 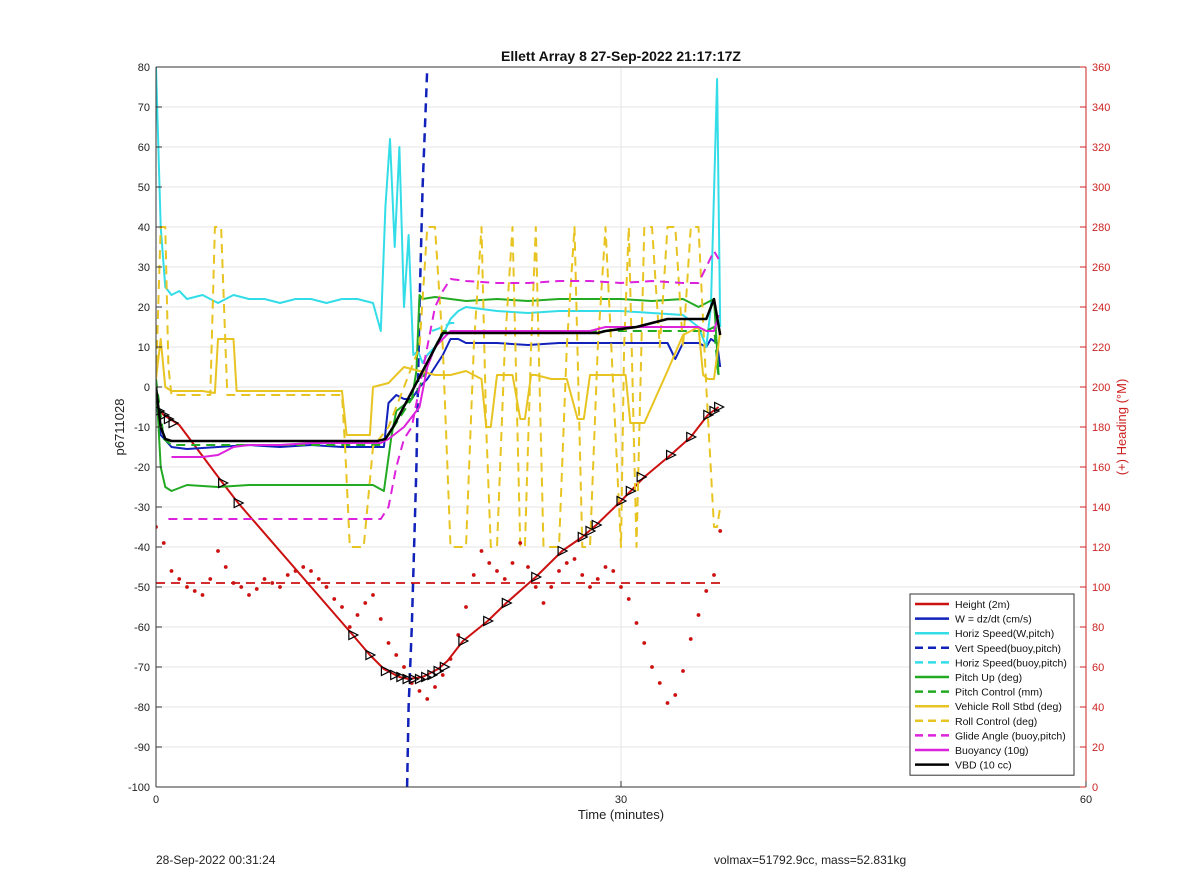 What do you see at coordinates (983, 766) in the screenshot?
I see `legend-label: VBD (10 cc)` at bounding box center [983, 766].